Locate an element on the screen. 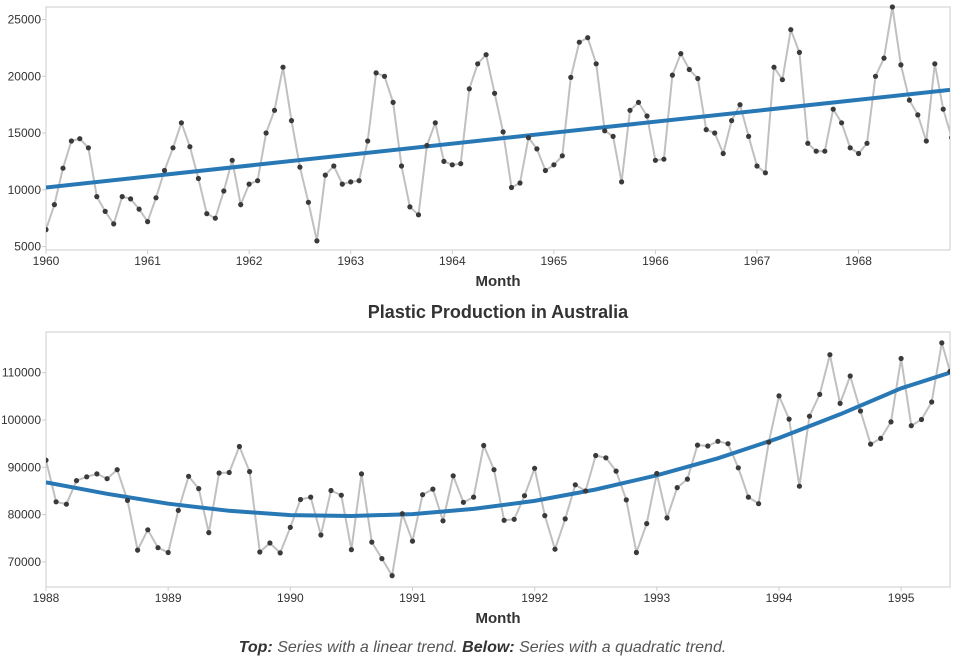  chart-2-x-tick-label: 1990 is located at coordinates (290, 598).